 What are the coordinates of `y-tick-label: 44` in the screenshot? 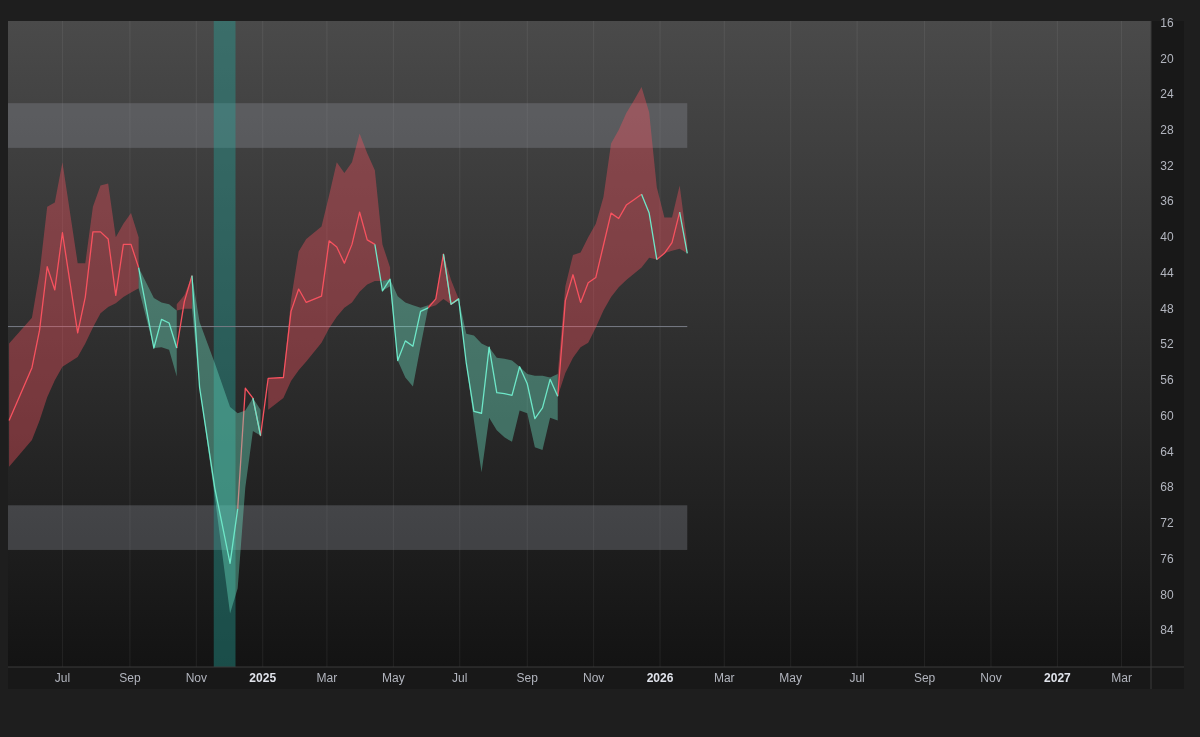 It's located at (1167, 272).